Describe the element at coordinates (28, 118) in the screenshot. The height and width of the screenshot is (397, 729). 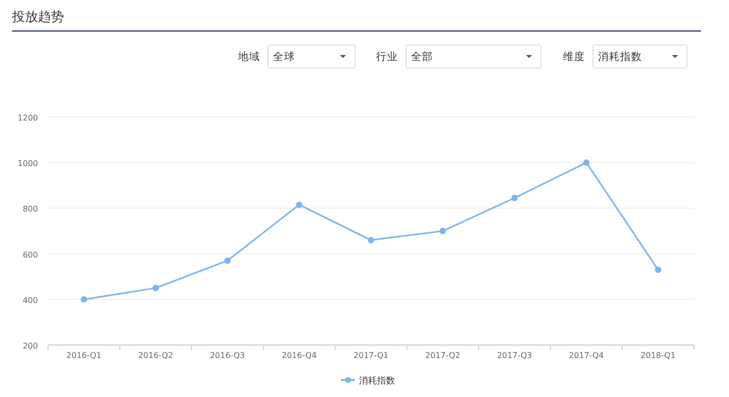
I see `y-tick-label: 1200` at that location.